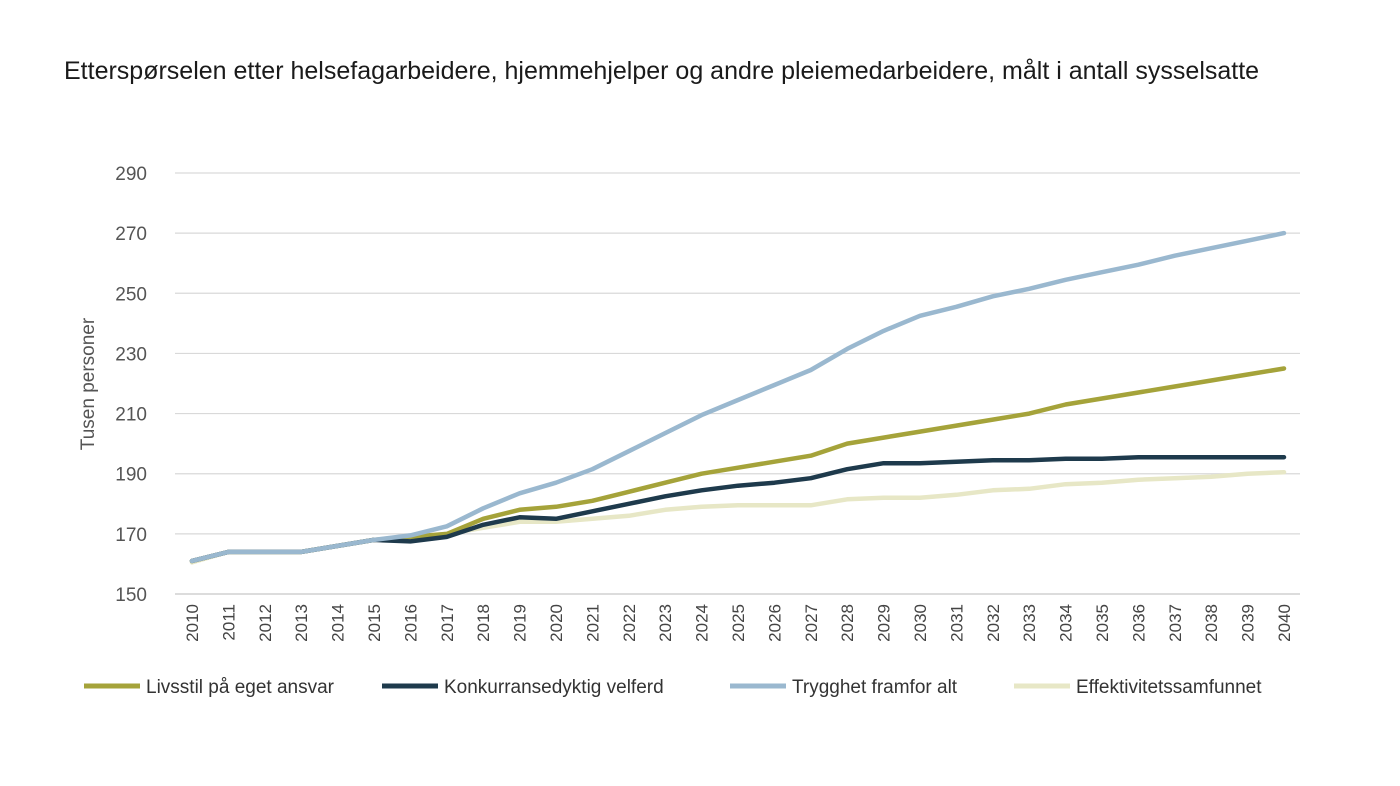  Describe the element at coordinates (131, 234) in the screenshot. I see `y-tick-label: 270` at that location.